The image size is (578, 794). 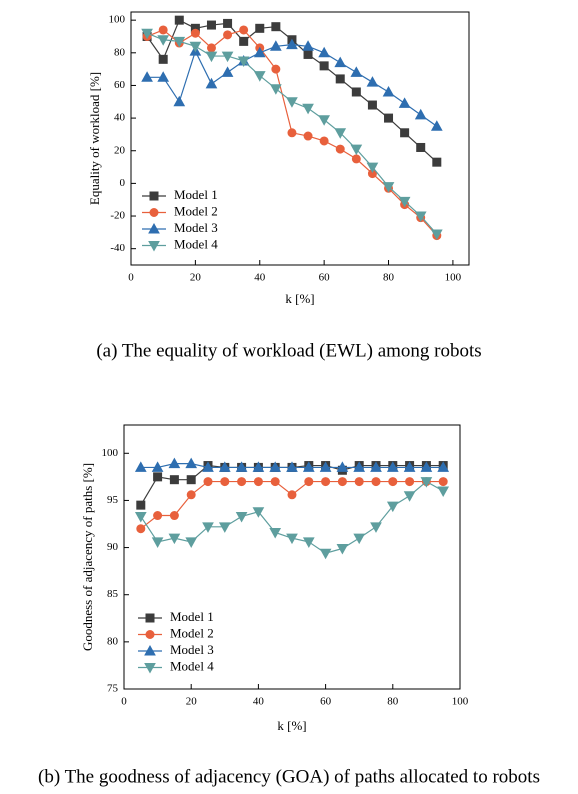 What do you see at coordinates (196, 278) in the screenshot?
I see `x-tick-label: 20` at bounding box center [196, 278].